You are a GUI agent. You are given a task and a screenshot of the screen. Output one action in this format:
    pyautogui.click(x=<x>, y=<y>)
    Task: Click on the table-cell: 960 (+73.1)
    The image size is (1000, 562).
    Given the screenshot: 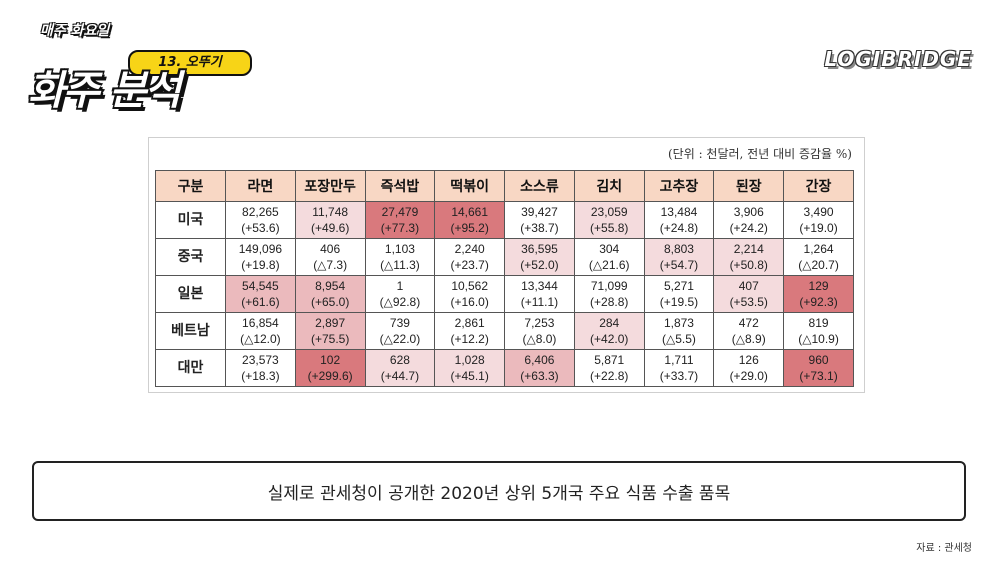 What is the action you would take?
    pyautogui.click(x=818, y=368)
    